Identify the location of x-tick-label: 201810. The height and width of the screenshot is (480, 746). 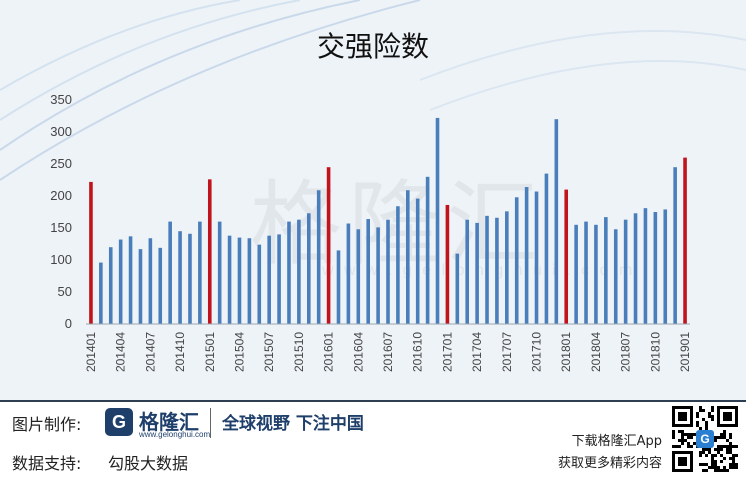
(655, 352).